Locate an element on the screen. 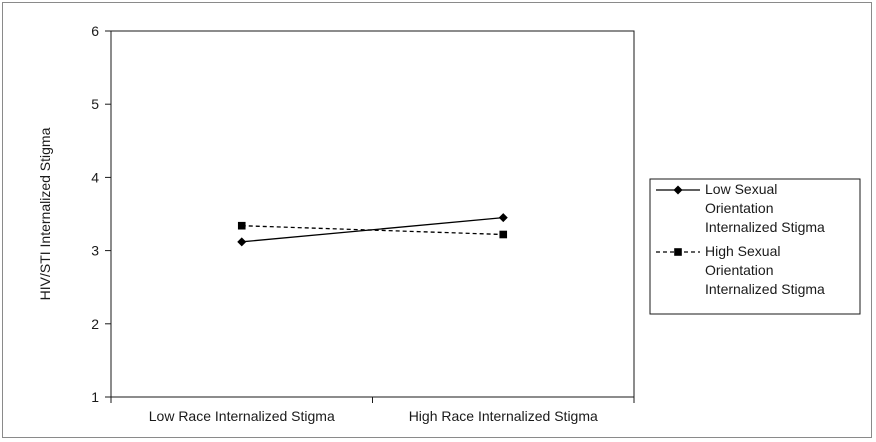  y-tick-label: 2 is located at coordinates (95, 324).